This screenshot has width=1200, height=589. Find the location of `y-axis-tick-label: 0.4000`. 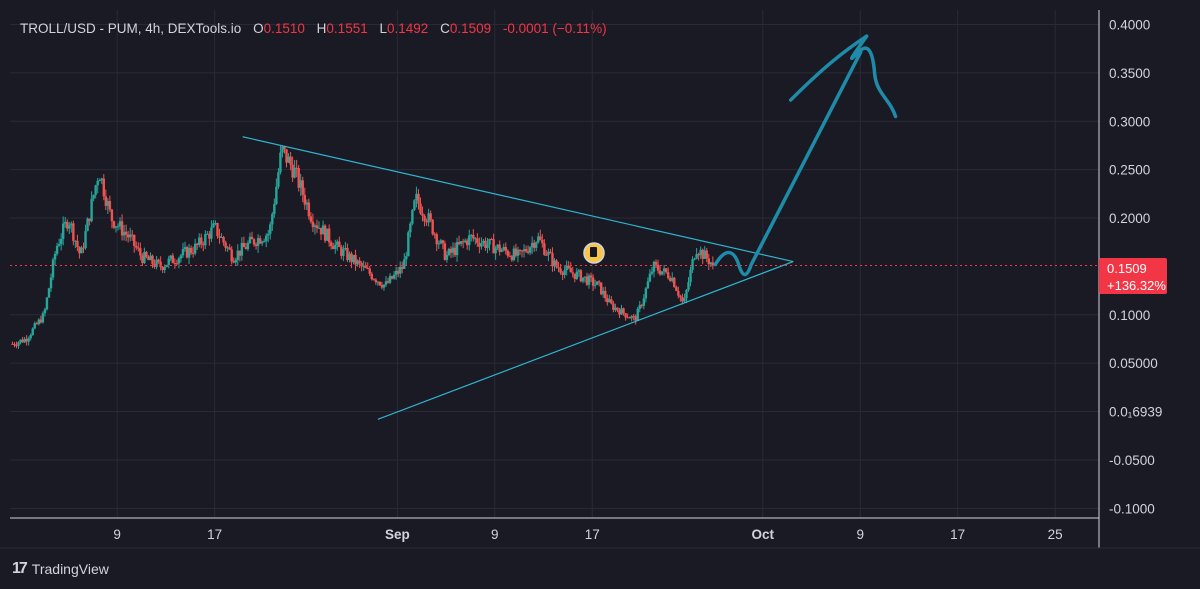

y-axis-tick-label: 0.4000 is located at coordinates (1129, 25).